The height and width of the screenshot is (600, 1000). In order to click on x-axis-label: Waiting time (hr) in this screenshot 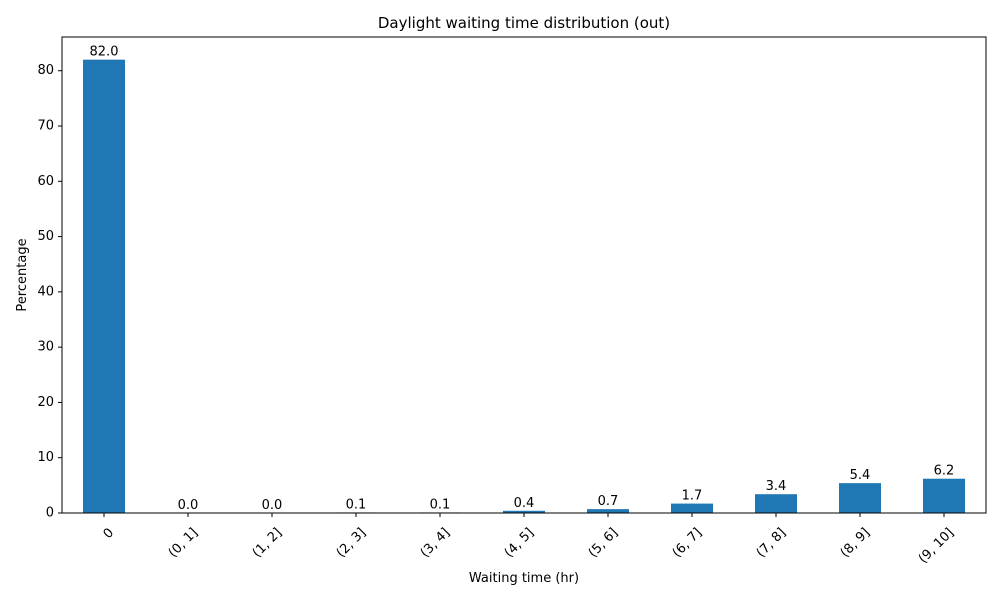, I will do `click(524, 578)`.